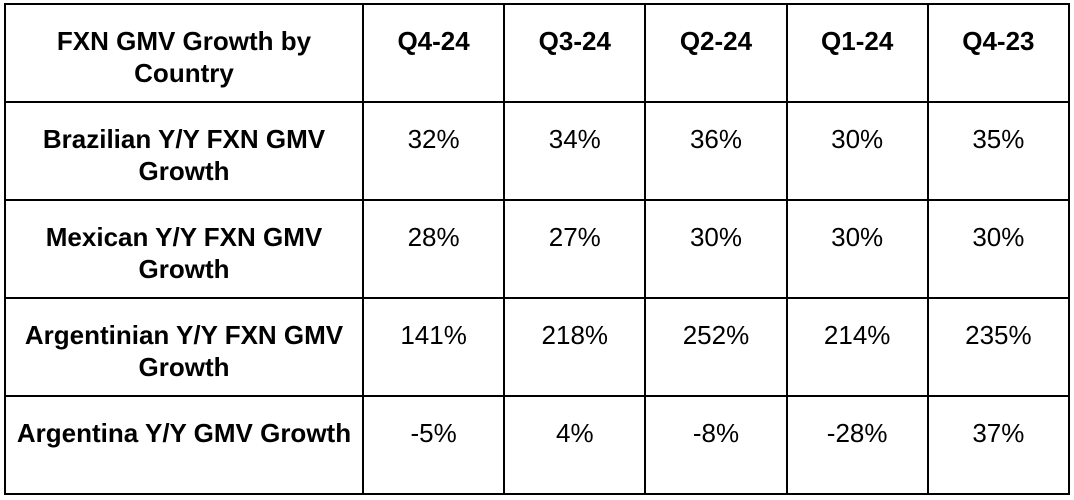 The image size is (1074, 500). Describe the element at coordinates (433, 445) in the screenshot. I see `value-cell: -5%` at that location.